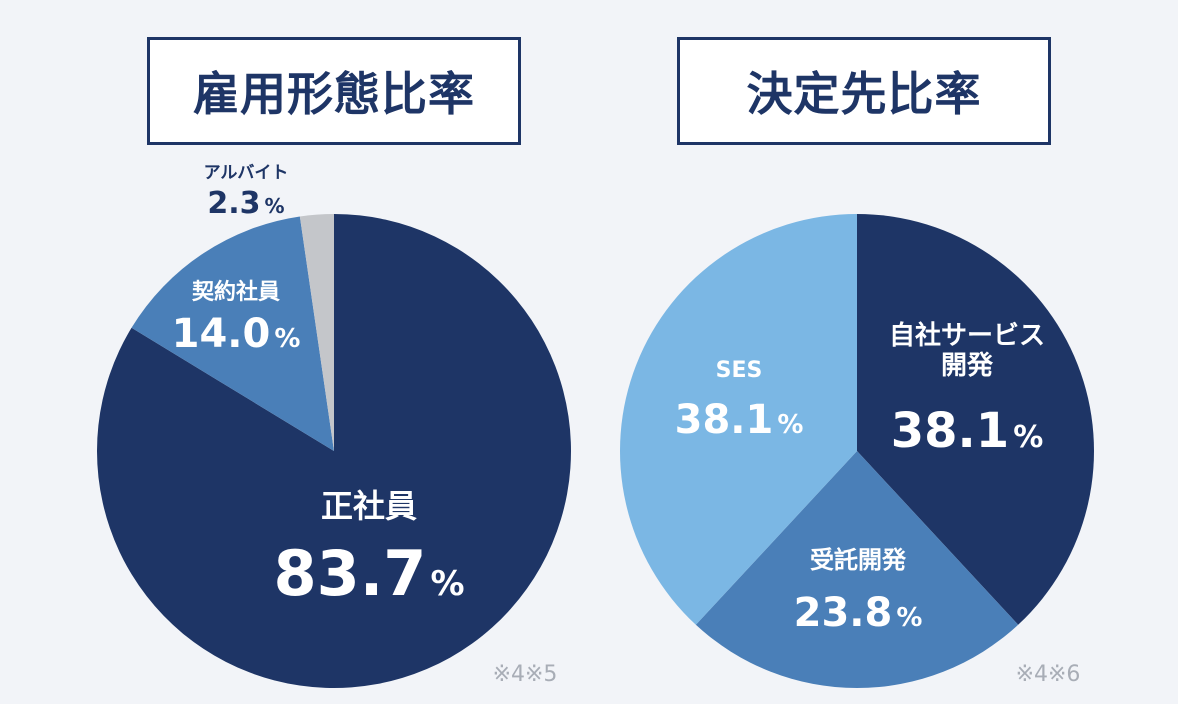 The image size is (1178, 704). What do you see at coordinates (790, 425) in the screenshot?
I see `slice-value-unit-1-2: %` at bounding box center [790, 425].